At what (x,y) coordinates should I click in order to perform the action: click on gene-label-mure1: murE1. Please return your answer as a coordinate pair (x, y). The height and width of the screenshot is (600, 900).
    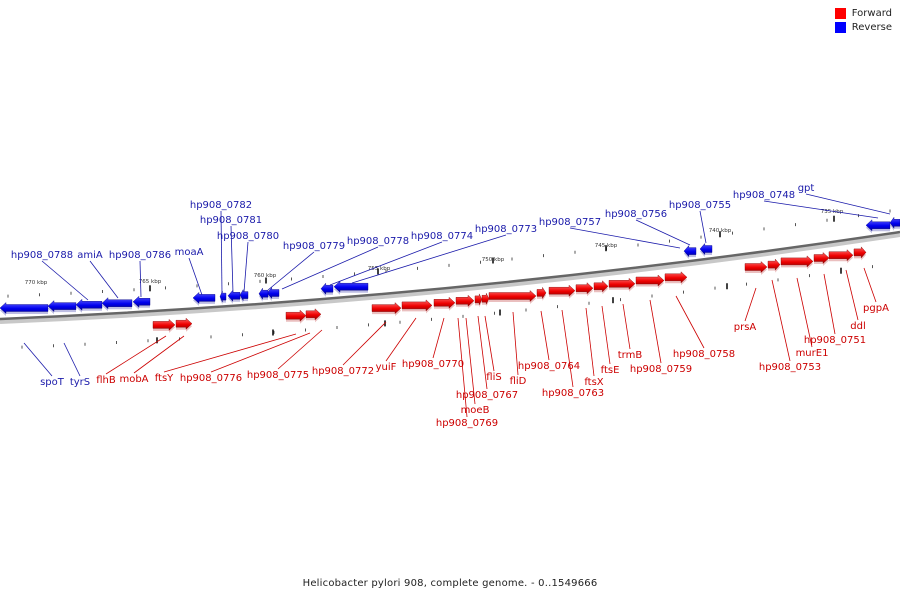
    Looking at the image, I should click on (812, 353).